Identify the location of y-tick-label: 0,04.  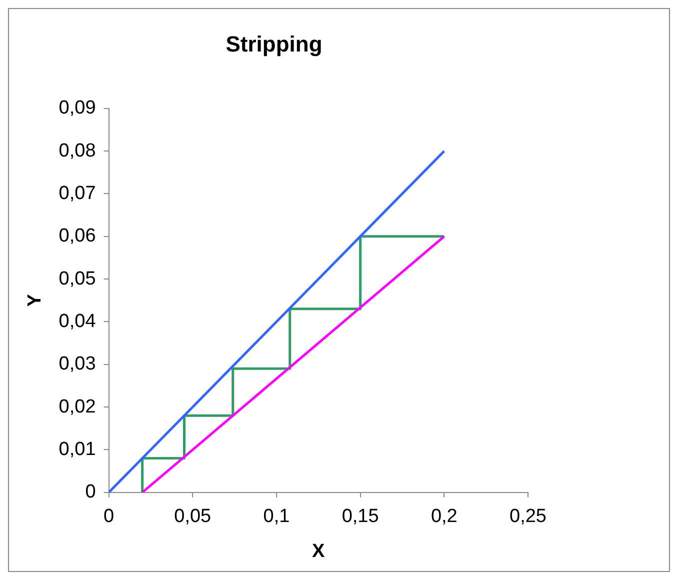
(77, 321).